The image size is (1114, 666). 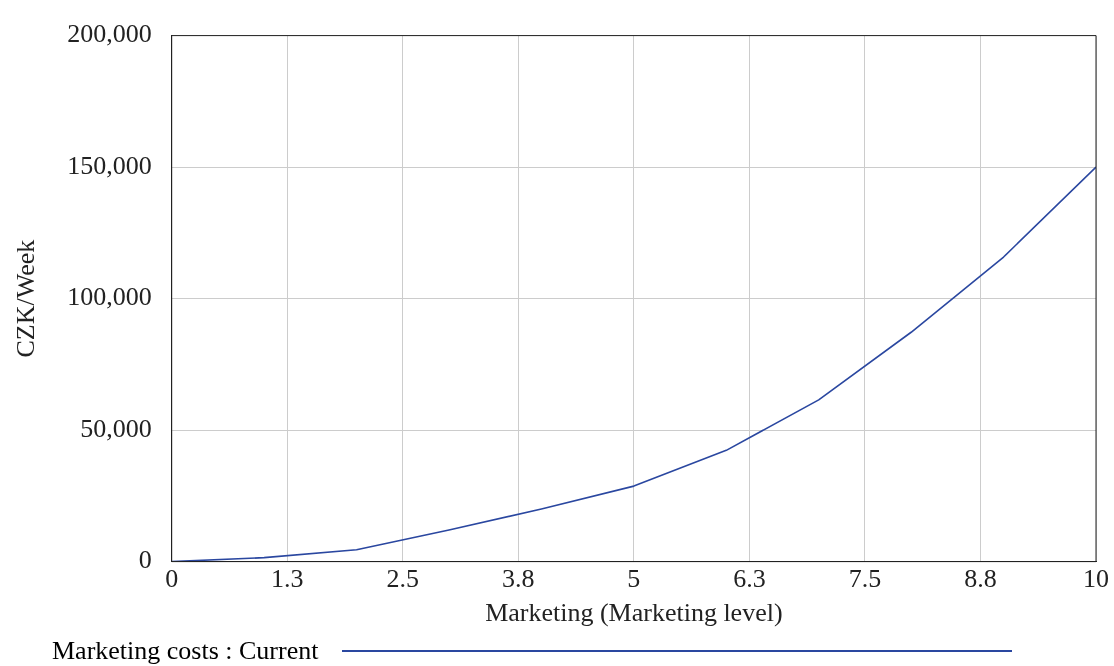 What do you see at coordinates (116, 428) in the screenshot?
I see `y-tick-label: 50,000` at bounding box center [116, 428].